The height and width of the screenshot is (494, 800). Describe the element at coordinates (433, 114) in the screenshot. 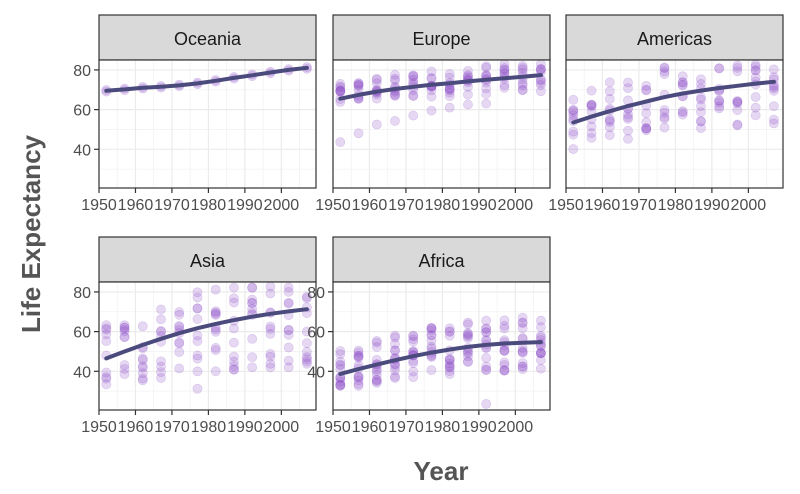

I see `facet-europe: Europe 1950 1960 1970 1980 1990 2000` at that location.